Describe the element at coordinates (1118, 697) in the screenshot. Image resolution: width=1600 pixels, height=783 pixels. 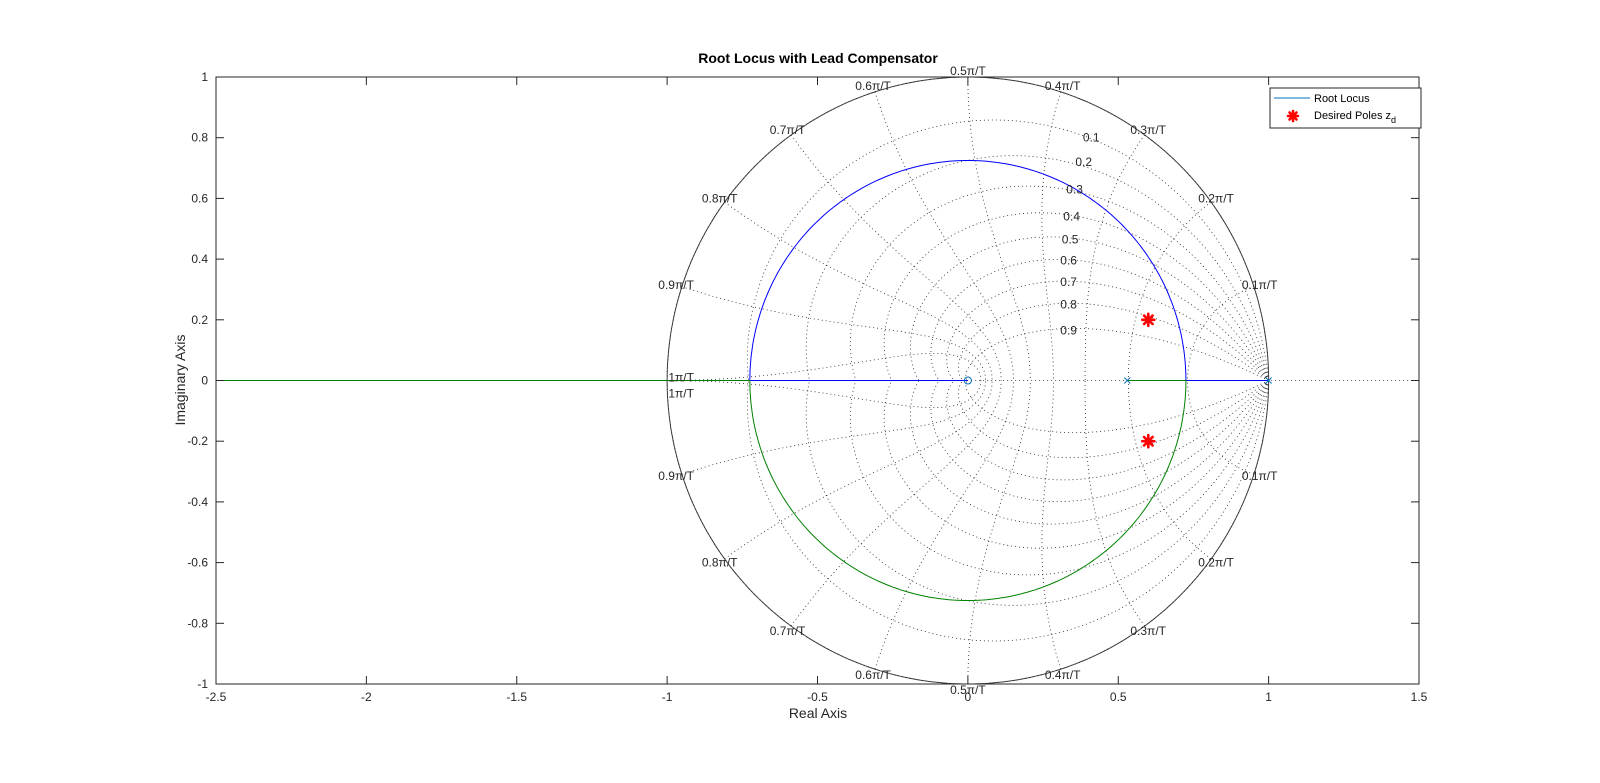
I see `x-tick-label: 0.5` at that location.